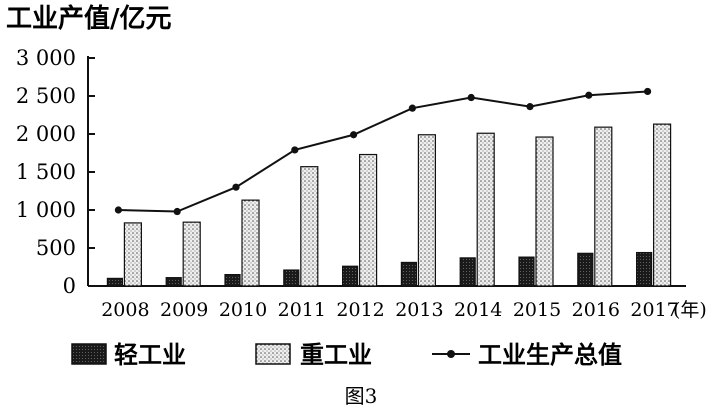 The height and width of the screenshot is (414, 722). What do you see at coordinates (648, 91) in the screenshot?
I see `total-point-2017` at bounding box center [648, 91].